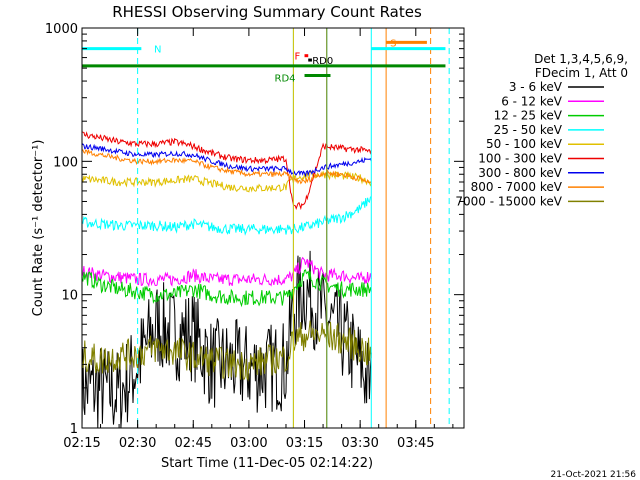  Describe the element at coordinates (594, 475) in the screenshot. I see `timestamp-footer: 21-Oct-2021 21:56` at that location.